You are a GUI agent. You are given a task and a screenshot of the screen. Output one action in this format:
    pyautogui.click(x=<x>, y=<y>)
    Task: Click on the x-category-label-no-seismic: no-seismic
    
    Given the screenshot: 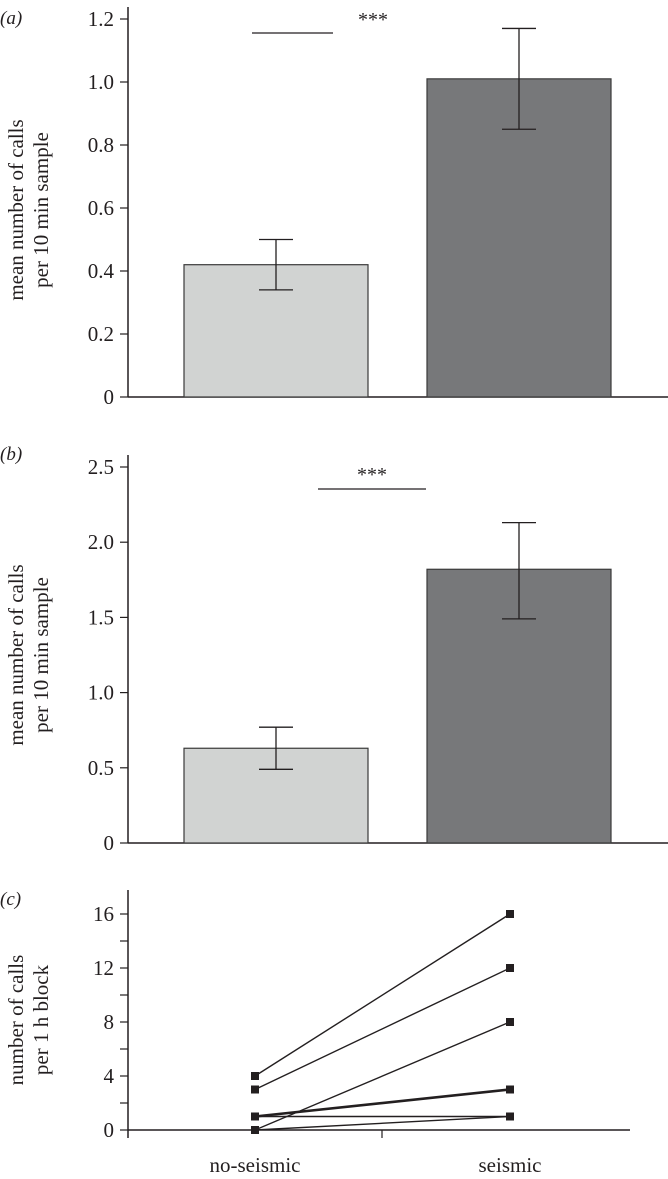 What is the action you would take?
    pyautogui.click(x=255, y=1165)
    